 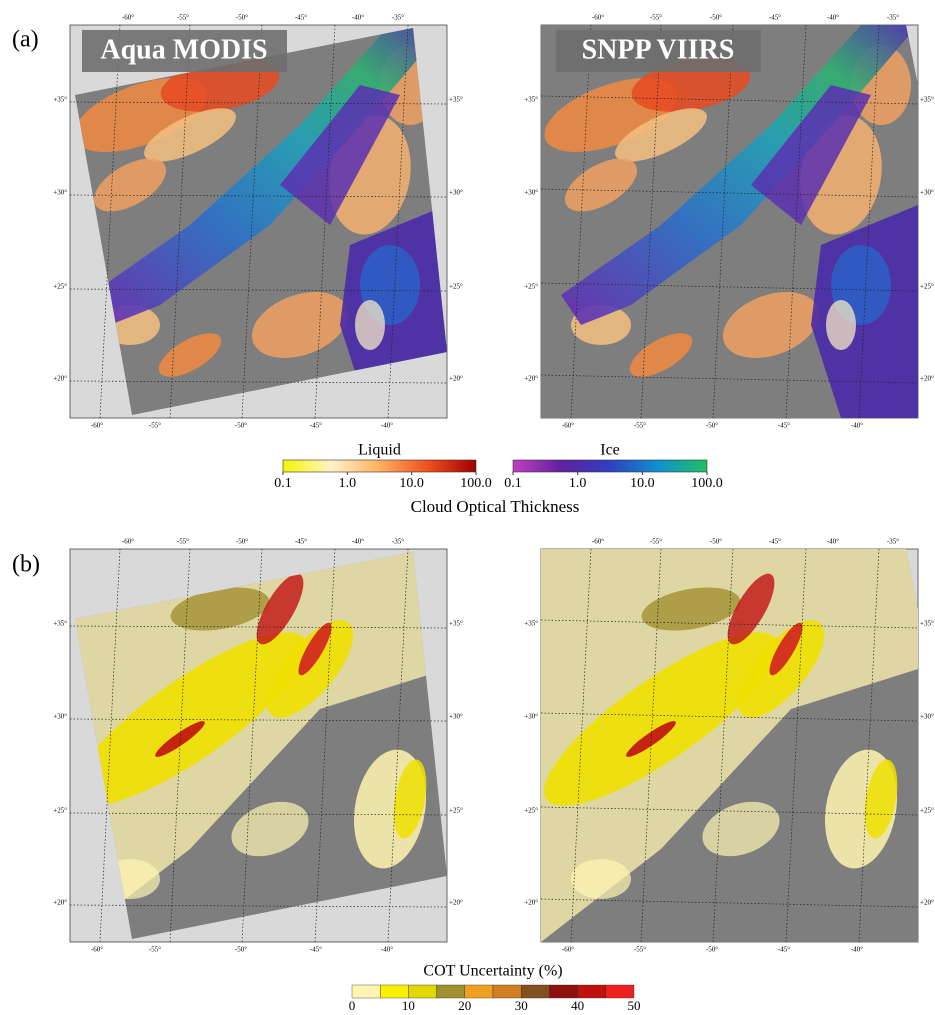 I want to click on colorbar-title: Ice, so click(x=610, y=450).